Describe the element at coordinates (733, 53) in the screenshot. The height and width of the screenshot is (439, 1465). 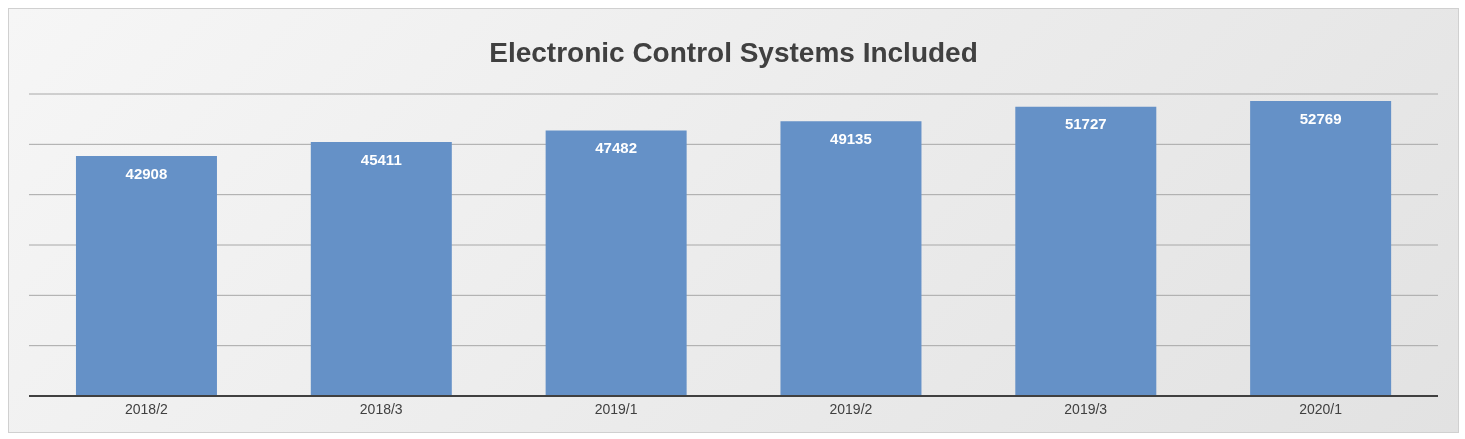
I see `chart-title: Electronic Control Systems Included` at that location.